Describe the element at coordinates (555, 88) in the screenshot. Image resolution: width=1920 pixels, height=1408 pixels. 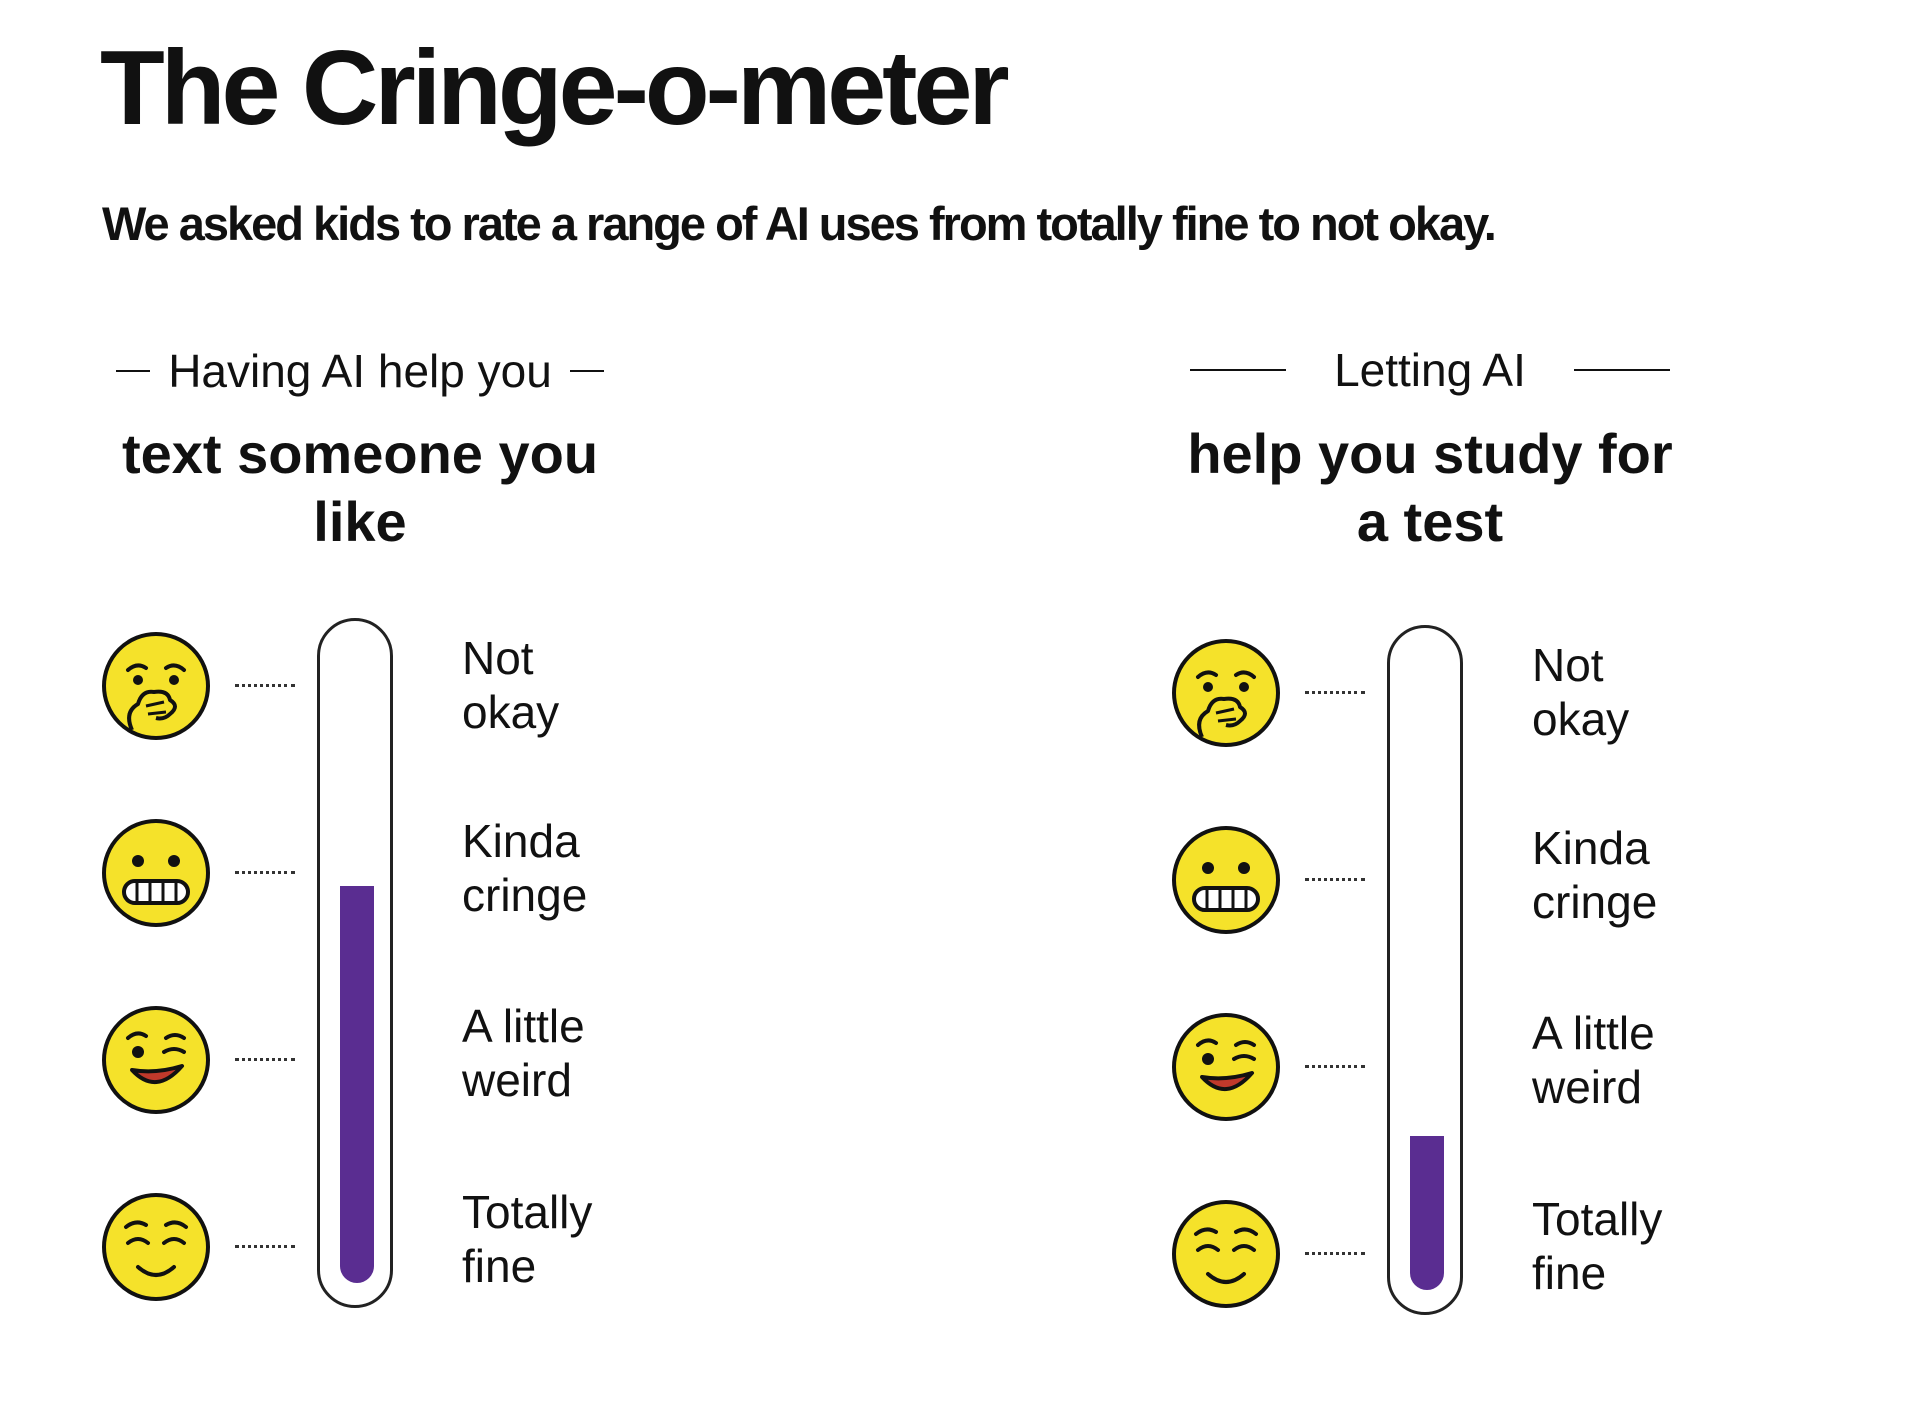
I see `page-title: The Cringe-o-meter` at that location.